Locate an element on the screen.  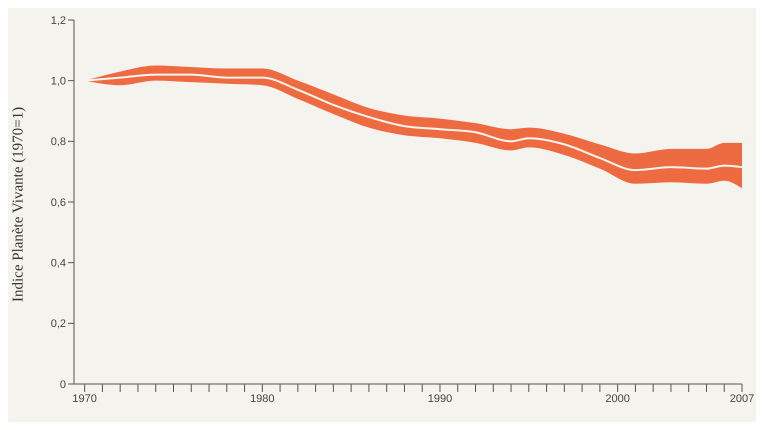
x-tick-label: 1980 is located at coordinates (262, 398).